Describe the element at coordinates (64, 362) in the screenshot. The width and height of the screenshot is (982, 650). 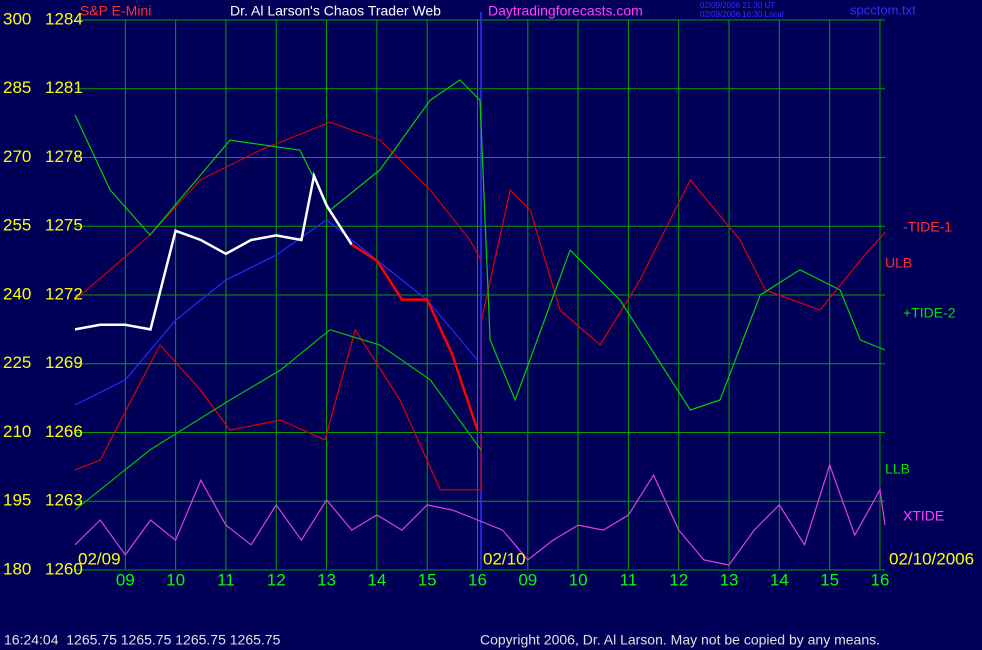
I see `y2-tick-label: 1269` at that location.